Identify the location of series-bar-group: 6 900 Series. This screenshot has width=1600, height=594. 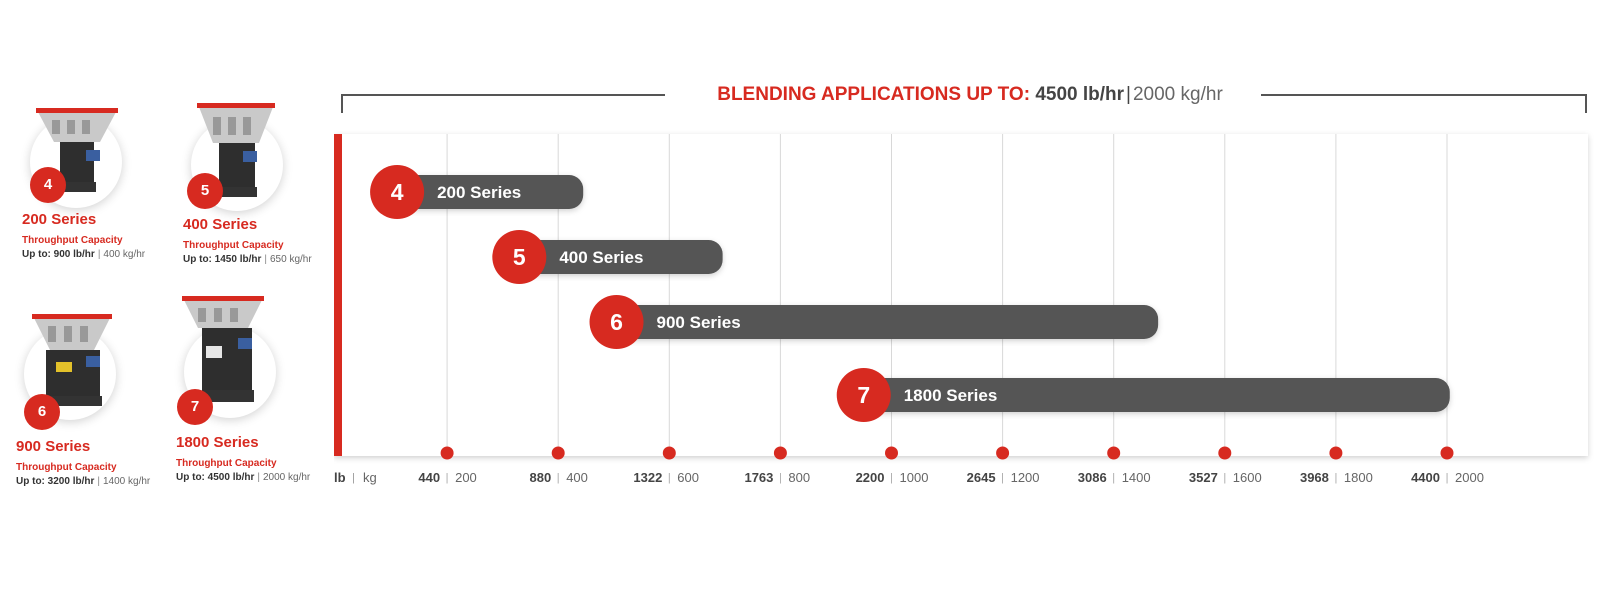
(874, 322).